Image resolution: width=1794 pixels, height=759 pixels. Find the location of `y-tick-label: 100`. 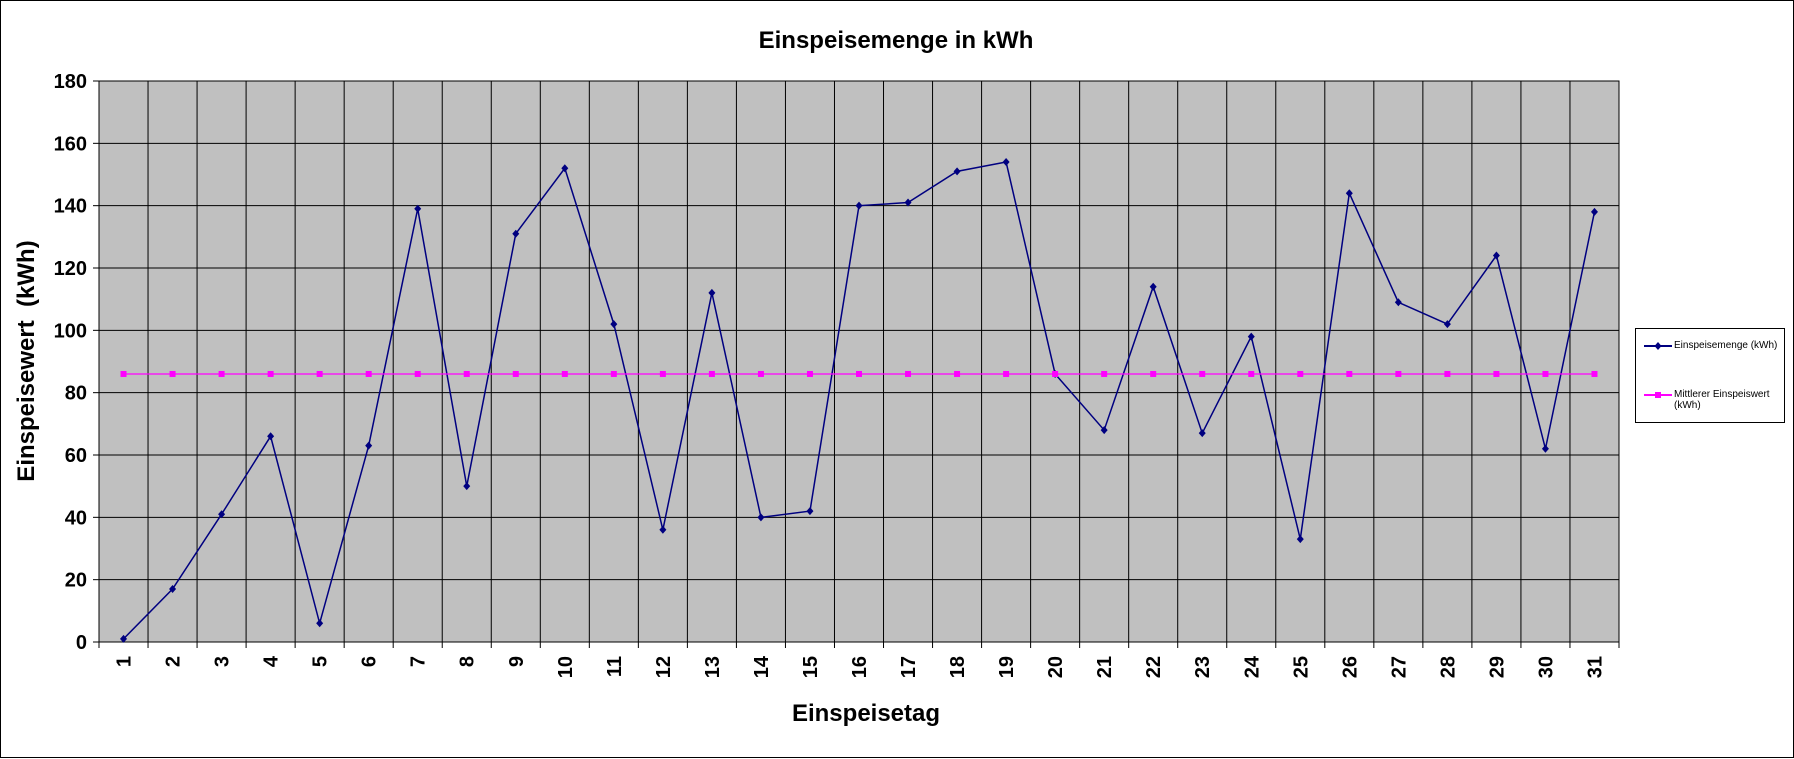

y-tick-label: 100 is located at coordinates (70, 331).